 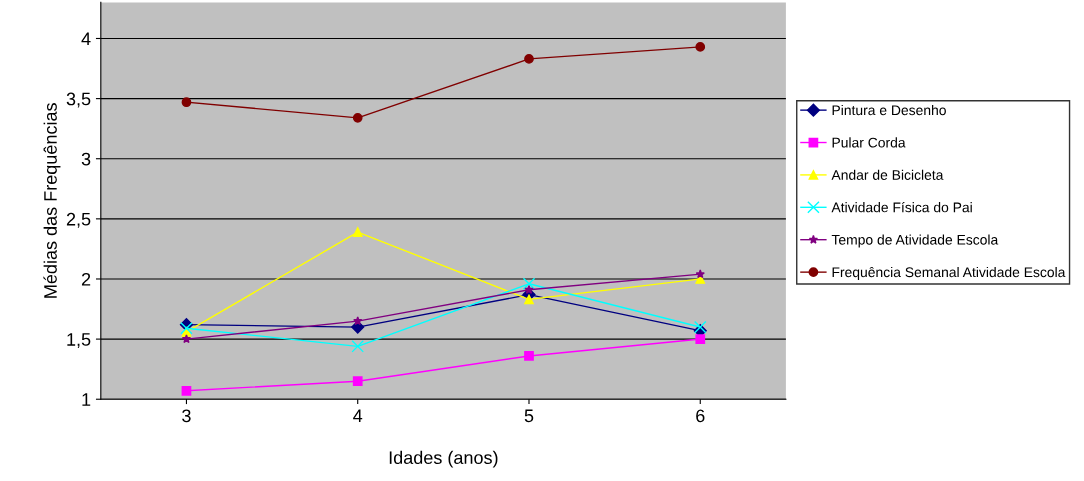 I want to click on y-tick-label: 2, so click(x=86, y=279).